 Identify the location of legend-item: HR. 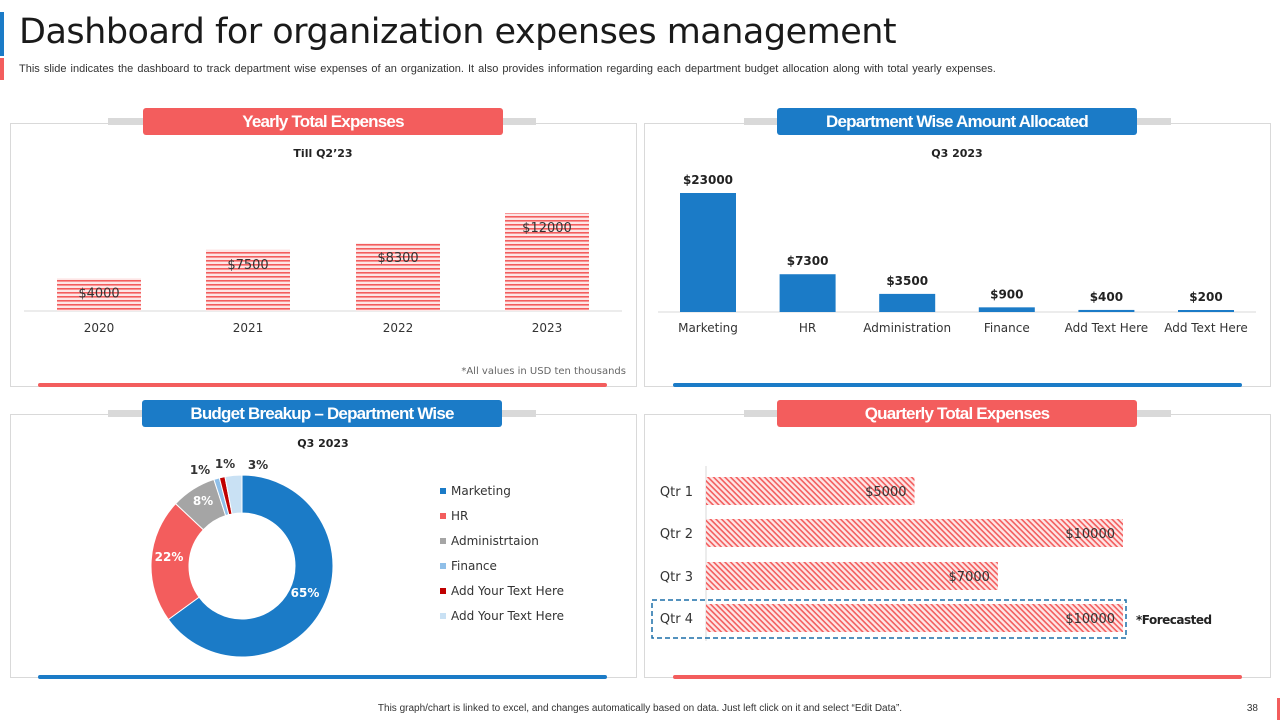
(502, 515).